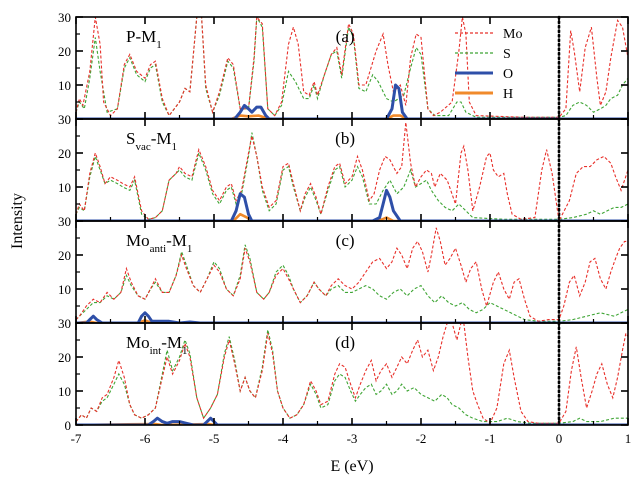 This screenshot has width=633, height=480. What do you see at coordinates (512, 34) in the screenshot?
I see `legend-label-mo: Mo` at bounding box center [512, 34].